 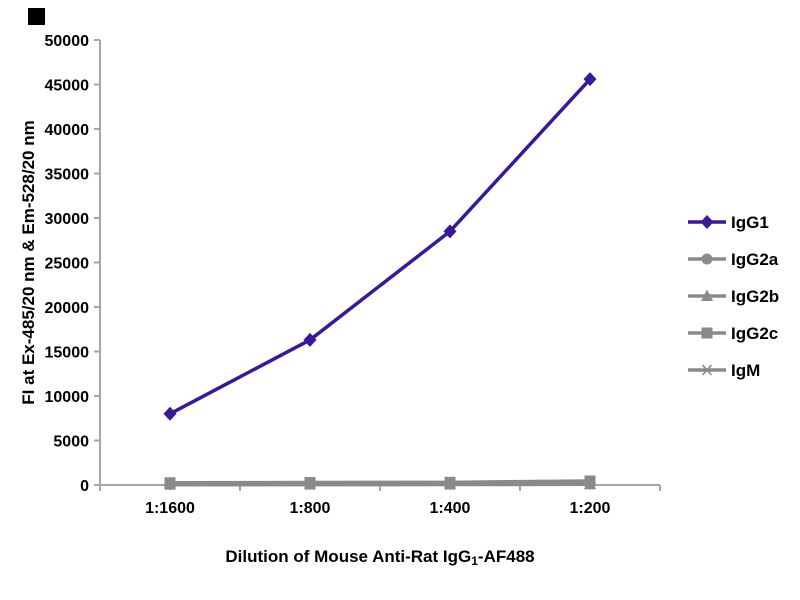 What do you see at coordinates (450, 231) in the screenshot?
I see `marker-IgG1-1:400` at bounding box center [450, 231].